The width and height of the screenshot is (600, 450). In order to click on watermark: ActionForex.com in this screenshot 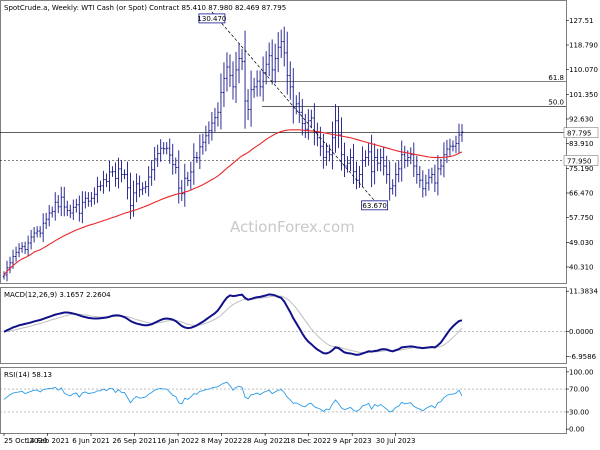, I will do `click(292, 227)`.